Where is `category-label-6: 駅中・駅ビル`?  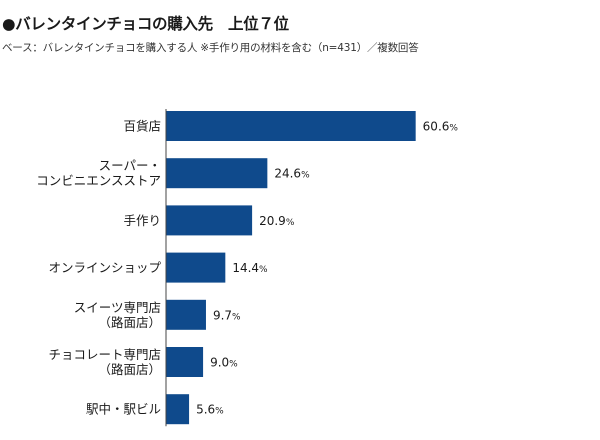 category-label-6: 駅中・駅ビル is located at coordinates (123, 409).